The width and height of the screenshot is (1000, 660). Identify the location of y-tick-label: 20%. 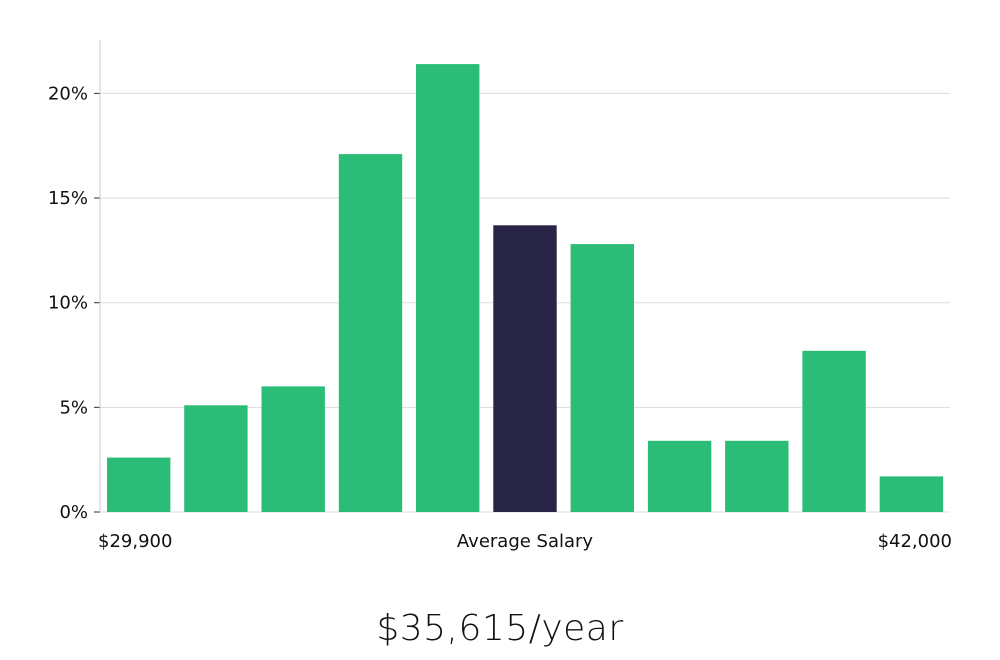
(68, 93).